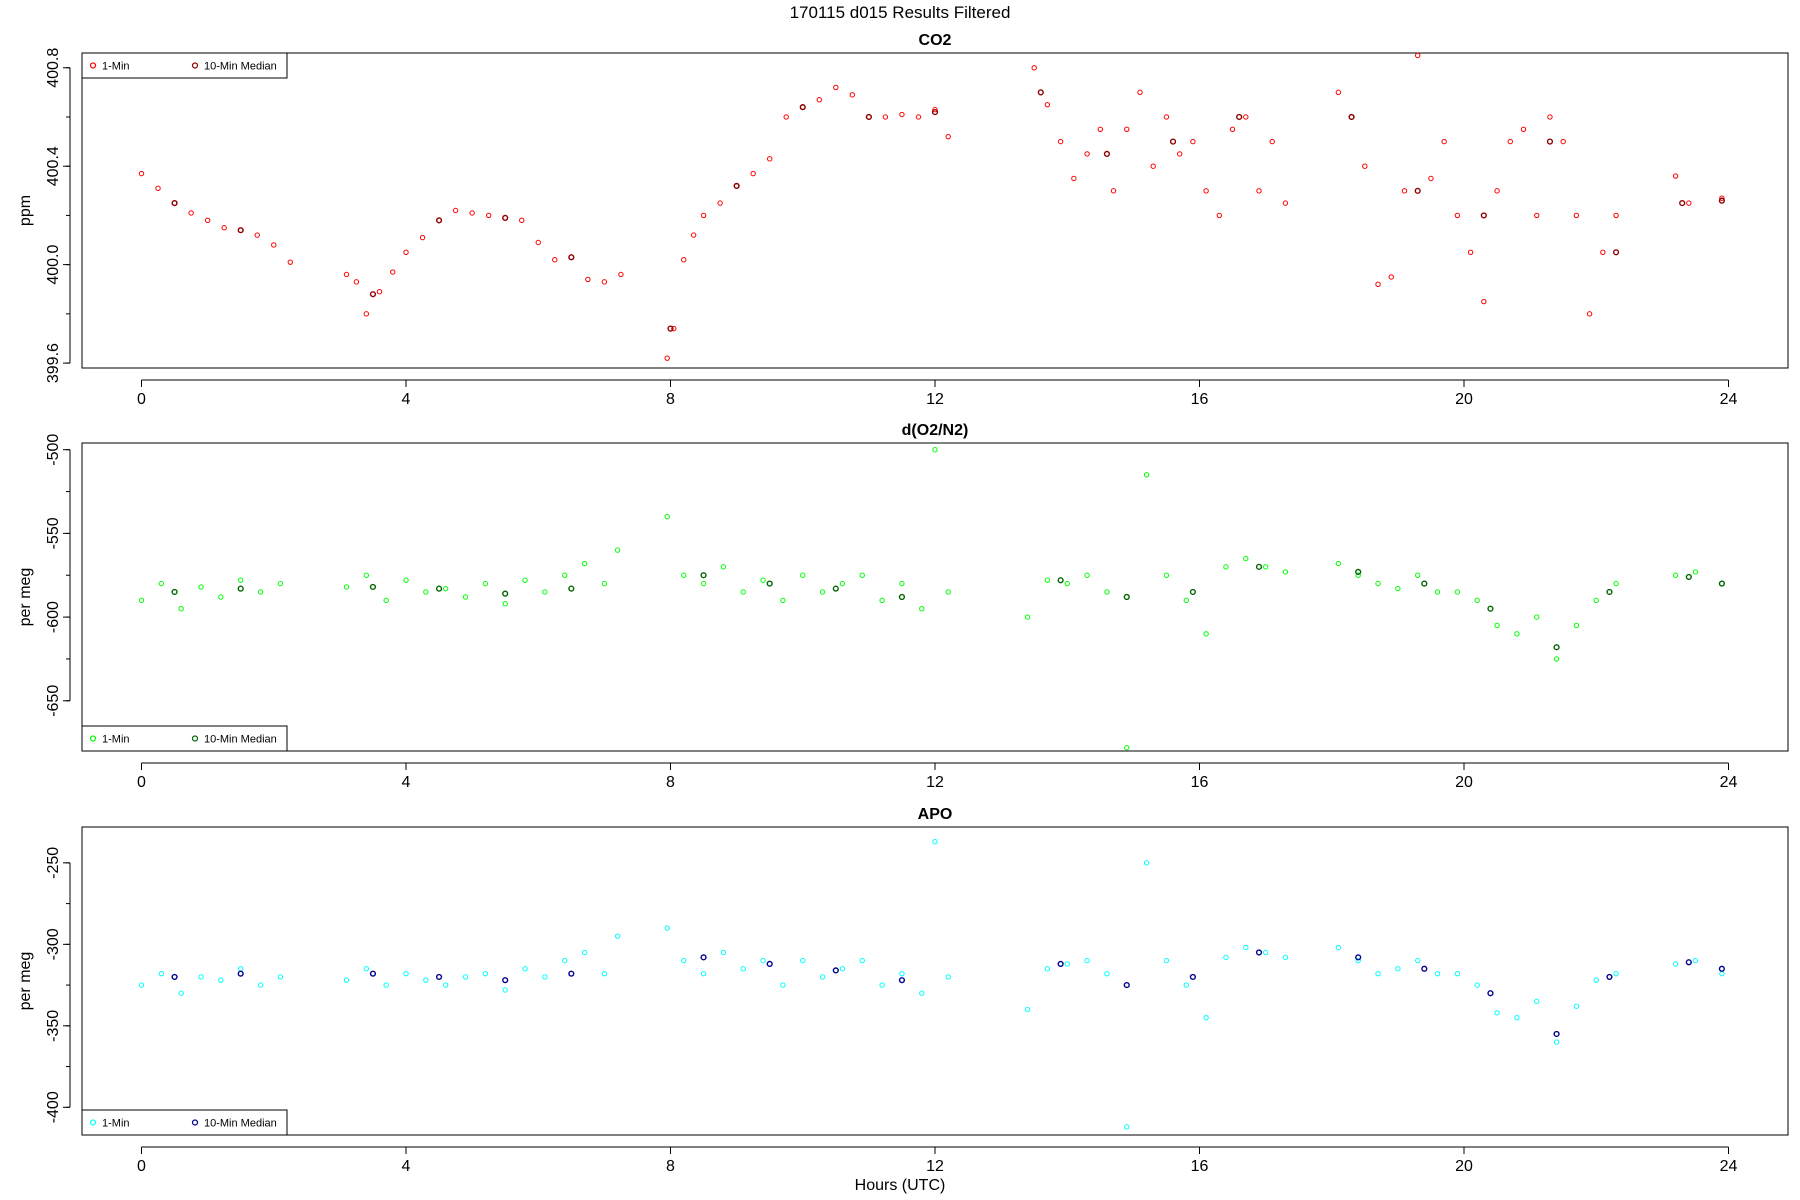  I want to click on x-tick-label: 16, so click(1200, 1166).